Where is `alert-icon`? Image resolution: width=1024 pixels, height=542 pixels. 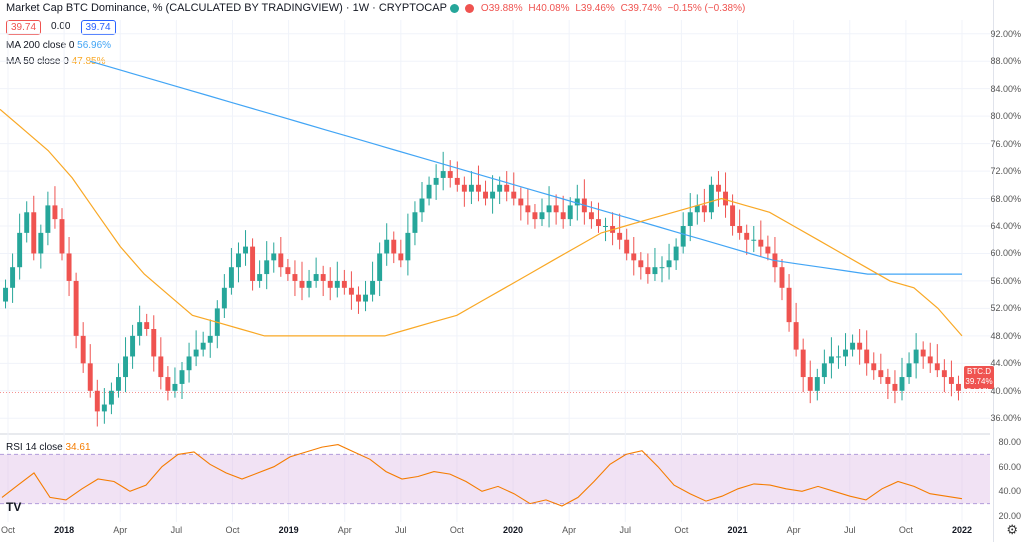 alert-icon is located at coordinates (469, 8).